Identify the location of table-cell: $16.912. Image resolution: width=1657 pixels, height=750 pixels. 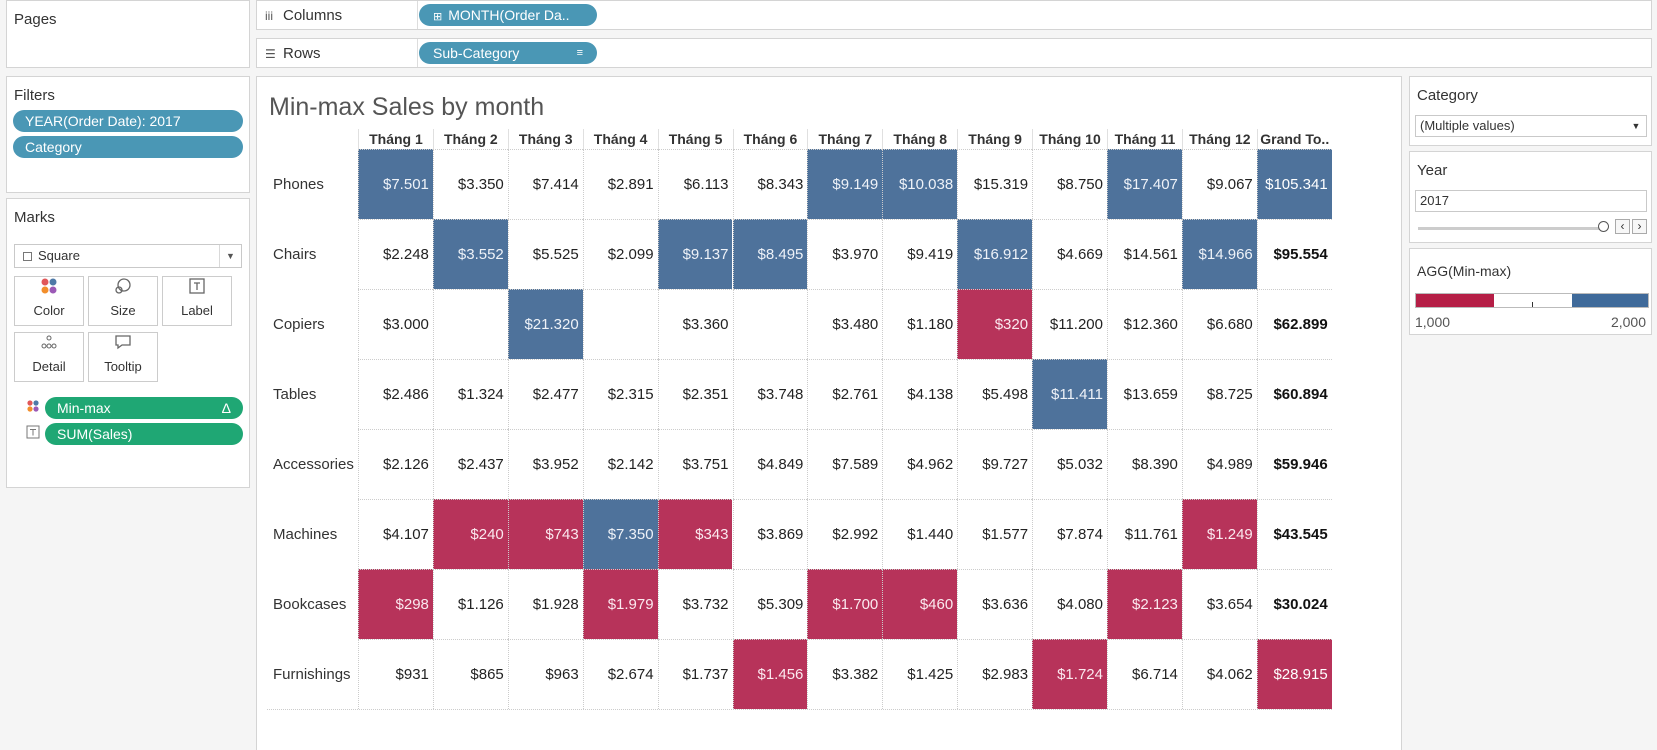
(995, 254).